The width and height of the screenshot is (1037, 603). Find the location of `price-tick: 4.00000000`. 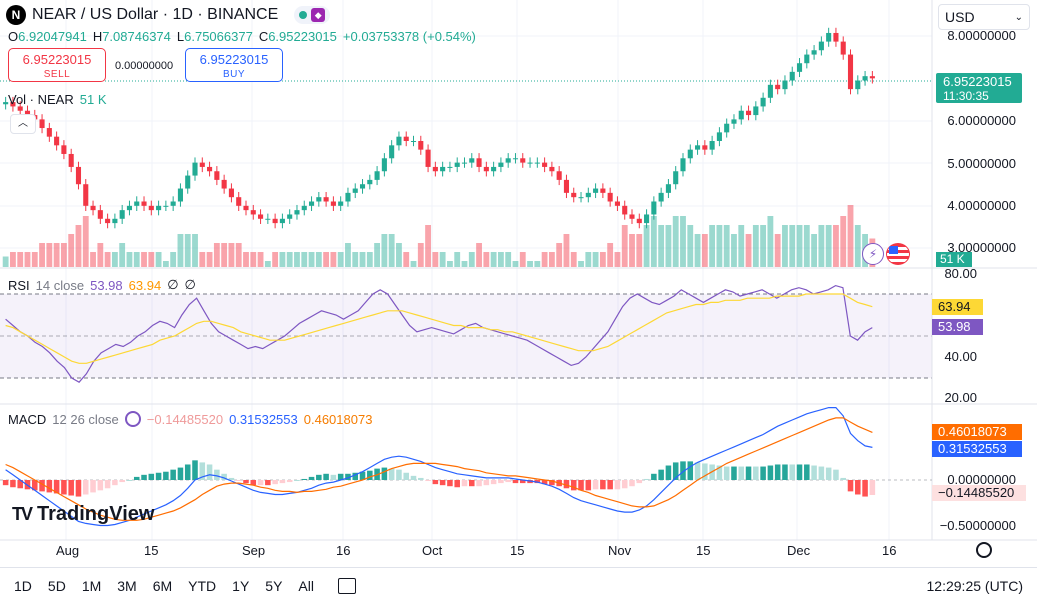

price-tick: 4.00000000 is located at coordinates (981, 205).